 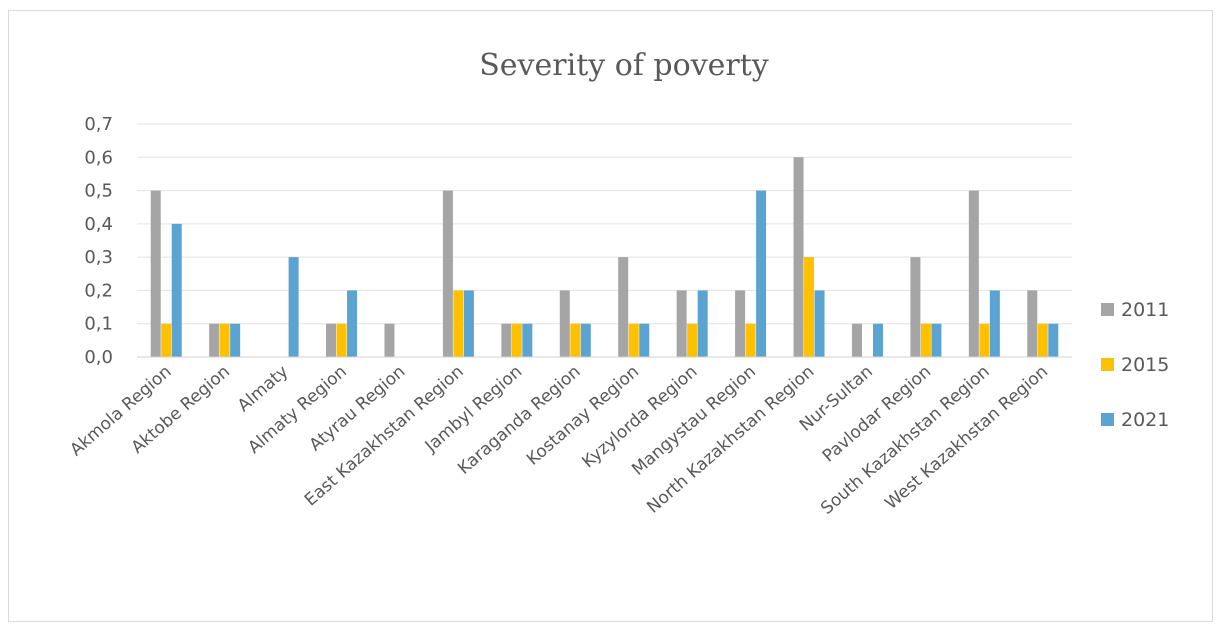 What do you see at coordinates (473, 409) in the screenshot?
I see `x-category-label: Jambyl Region` at bounding box center [473, 409].